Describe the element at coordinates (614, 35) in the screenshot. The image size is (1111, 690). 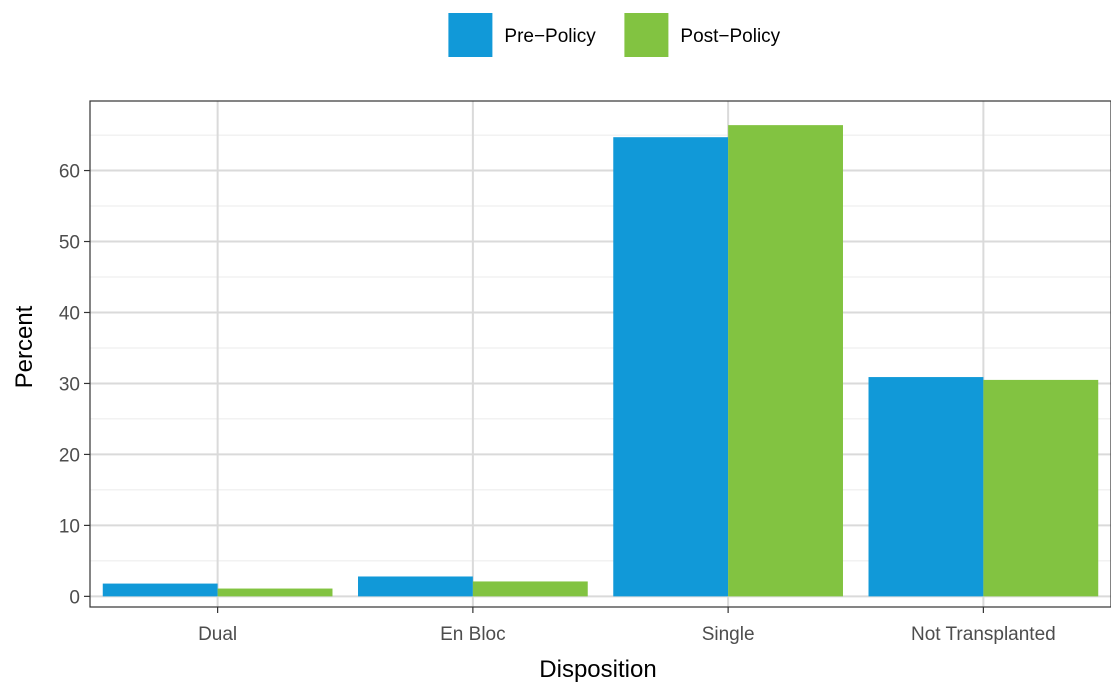
I see `legend: Pre−Policy Post−Policy` at that location.